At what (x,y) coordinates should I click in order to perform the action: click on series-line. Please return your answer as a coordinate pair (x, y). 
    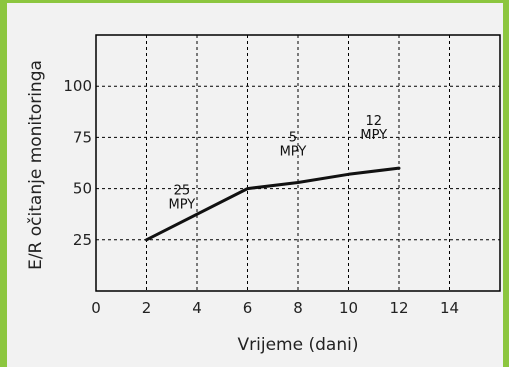
    Looking at the image, I should click on (273, 204).